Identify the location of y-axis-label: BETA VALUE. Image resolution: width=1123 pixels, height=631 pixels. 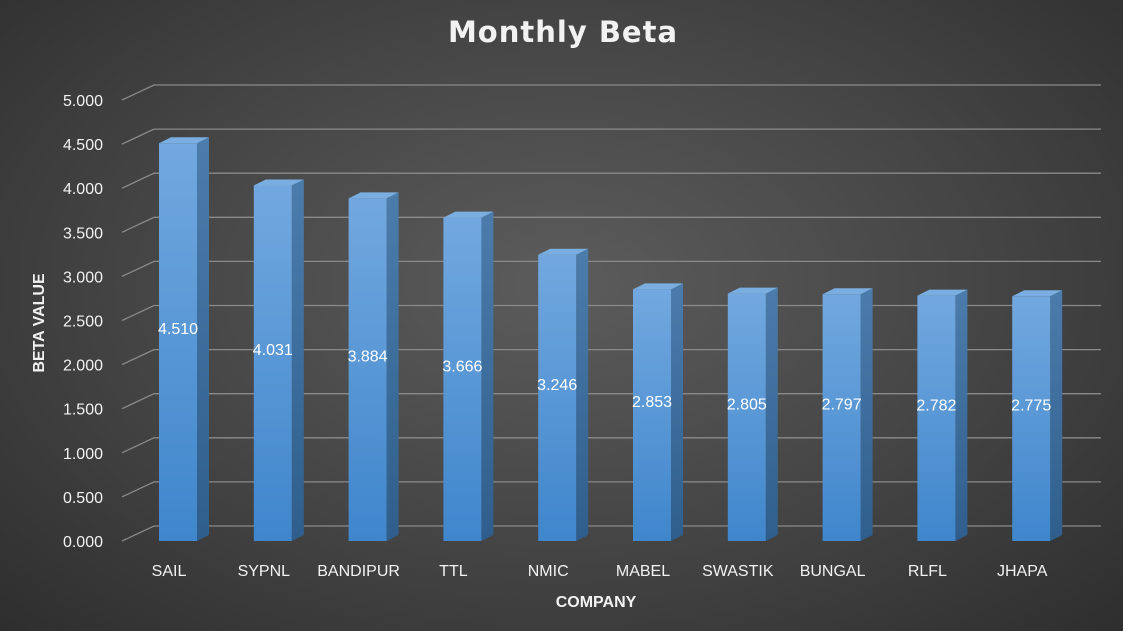
(39, 323).